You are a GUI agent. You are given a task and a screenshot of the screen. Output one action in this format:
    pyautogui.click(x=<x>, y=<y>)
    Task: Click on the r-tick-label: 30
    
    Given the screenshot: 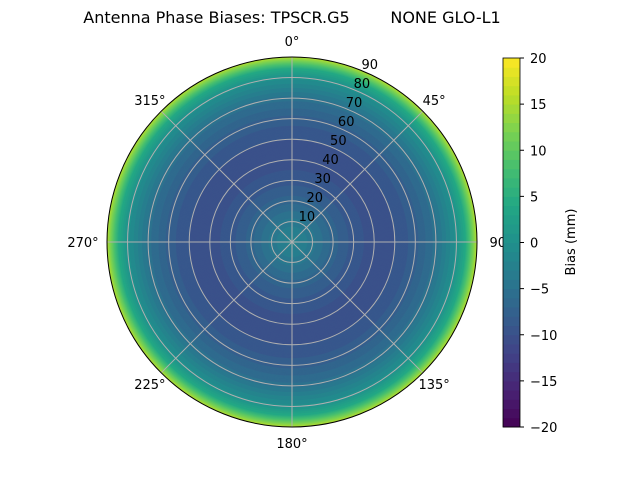 What is the action you would take?
    pyautogui.click(x=322, y=179)
    